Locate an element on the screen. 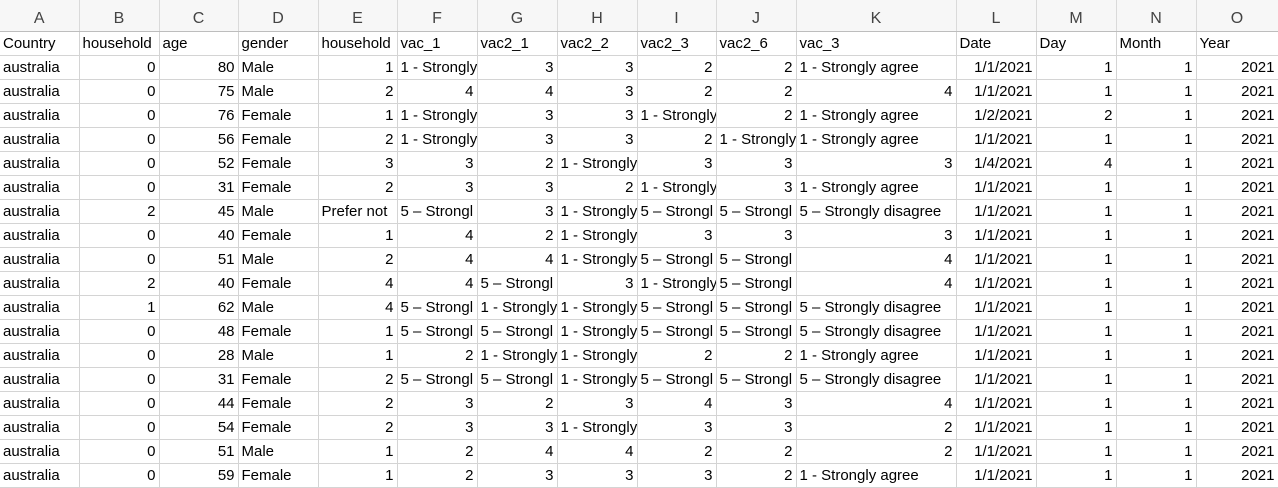 Image resolution: width=1278 pixels, height=488 pixels. header-cell: Country is located at coordinates (40, 43).